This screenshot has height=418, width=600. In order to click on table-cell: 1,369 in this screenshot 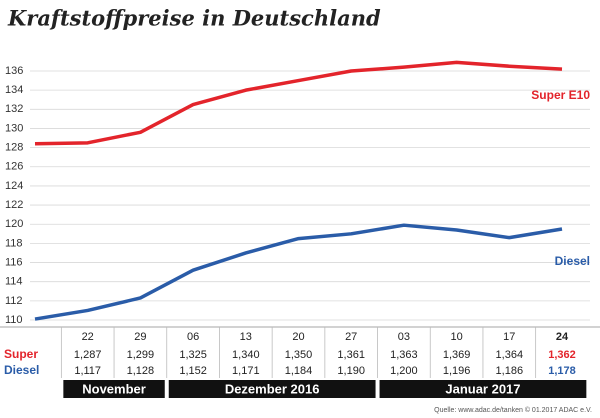, I will do `click(457, 355)`.